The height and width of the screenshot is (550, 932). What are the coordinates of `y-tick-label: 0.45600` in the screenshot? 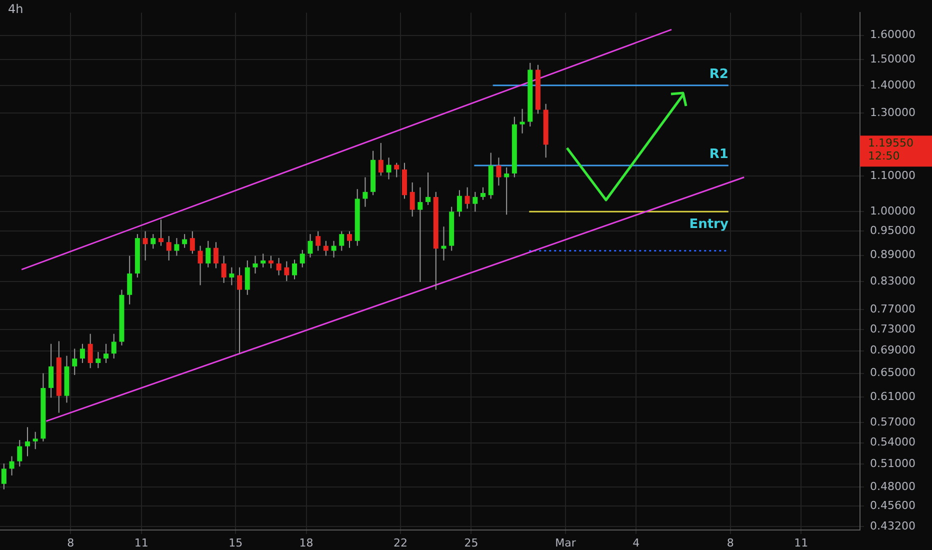 It's located at (893, 505).